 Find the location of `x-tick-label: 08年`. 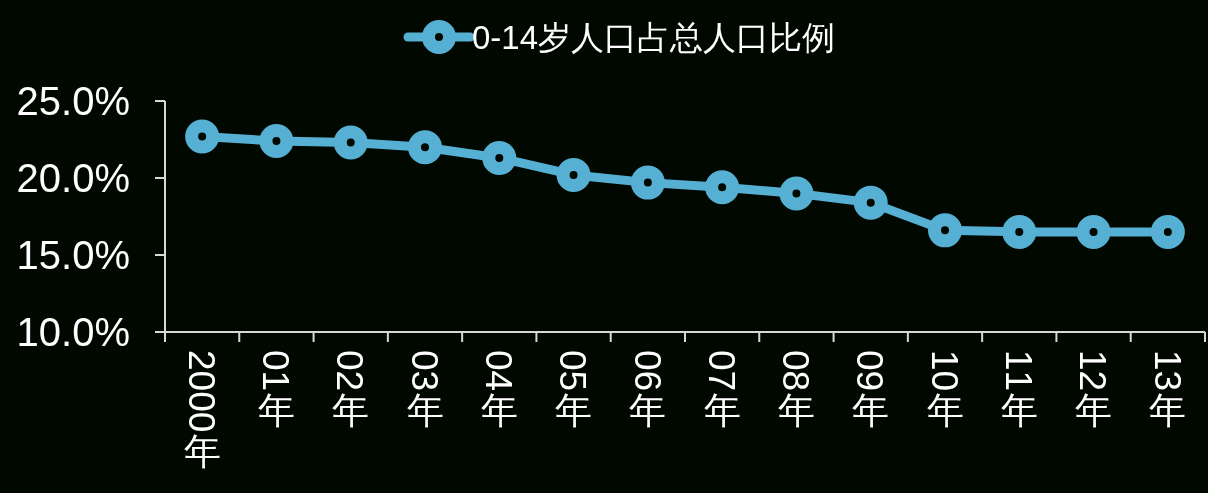

x-tick-label: 08年 is located at coordinates (796, 390).